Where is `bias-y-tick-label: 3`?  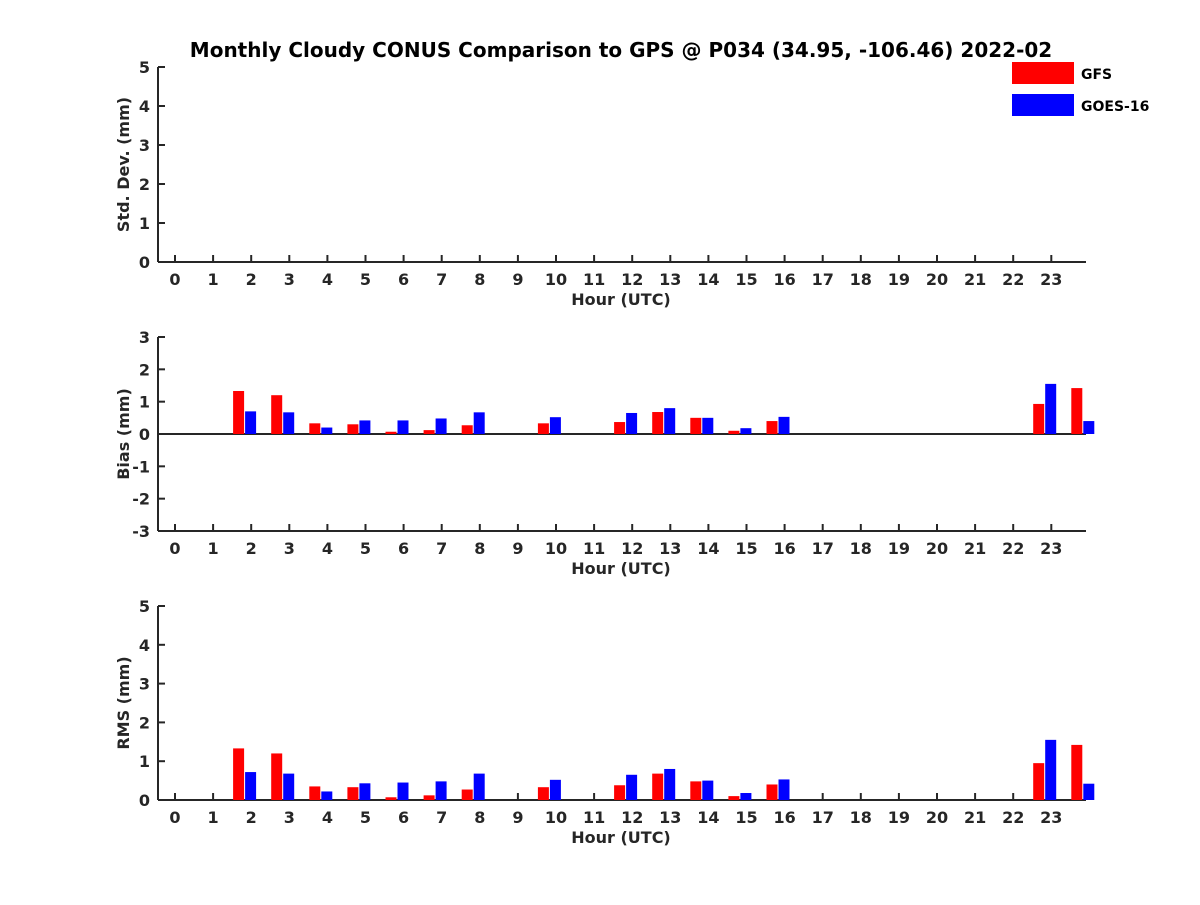
bias-y-tick-label: 3 is located at coordinates (144, 337).